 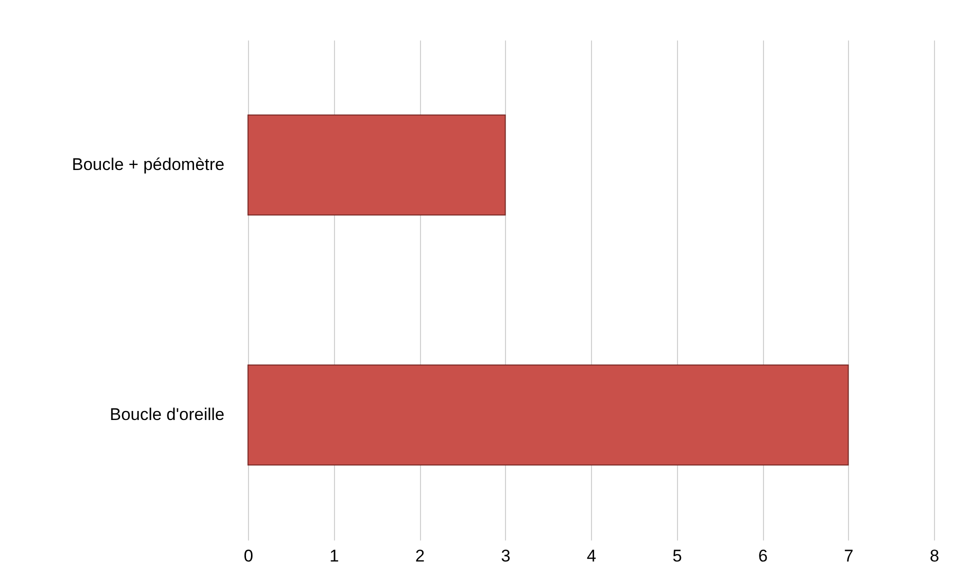 I want to click on x-tick-label: 6, so click(x=763, y=556).